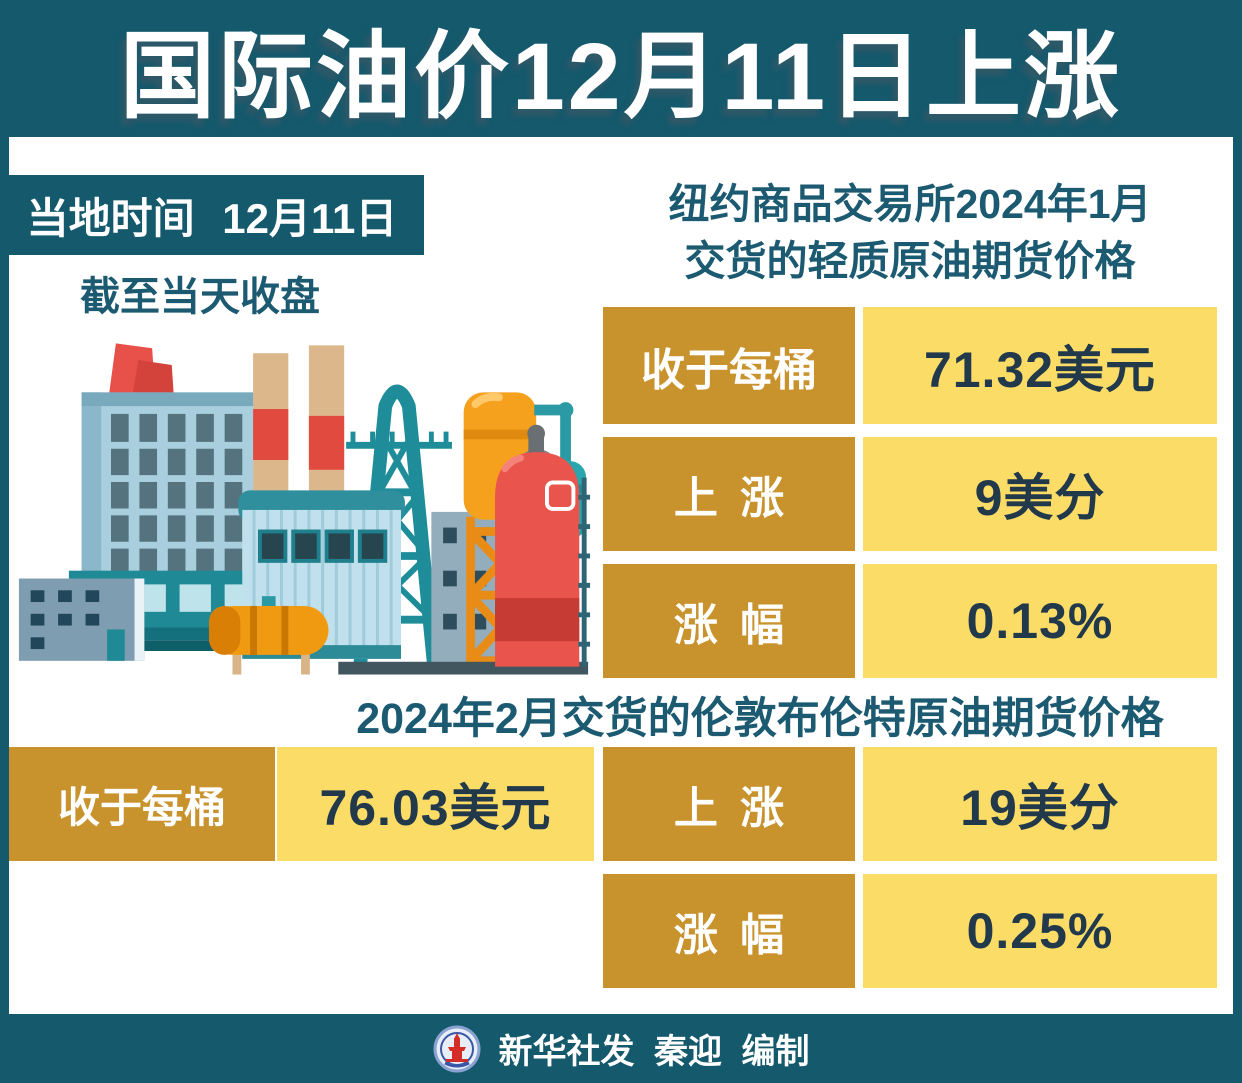 This screenshot has width=1242, height=1083. I want to click on close-note: 截至当天收盘, so click(200, 297).